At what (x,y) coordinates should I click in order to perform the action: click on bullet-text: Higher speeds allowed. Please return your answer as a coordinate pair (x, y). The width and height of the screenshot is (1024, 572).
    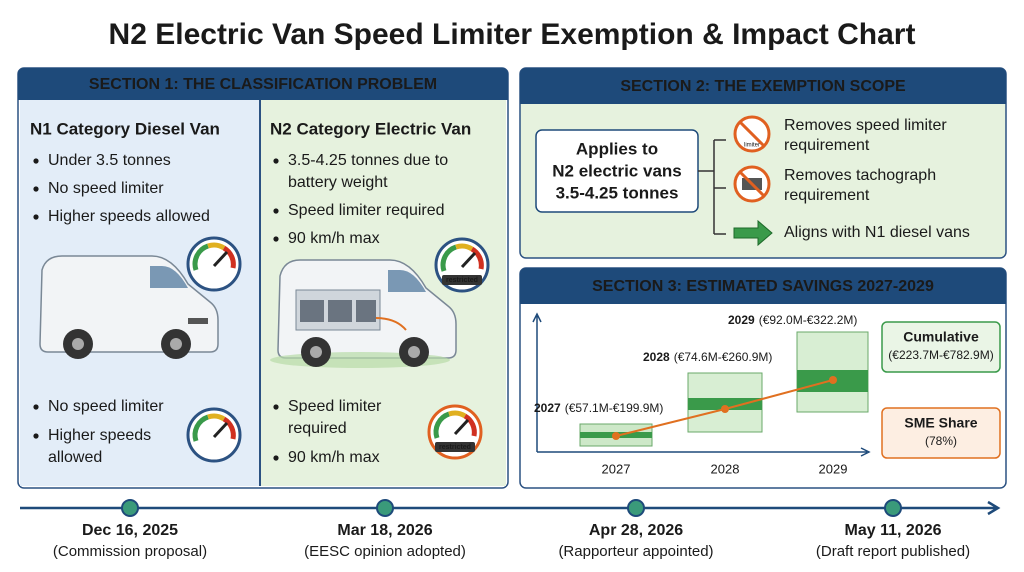
    Looking at the image, I should click on (129, 216).